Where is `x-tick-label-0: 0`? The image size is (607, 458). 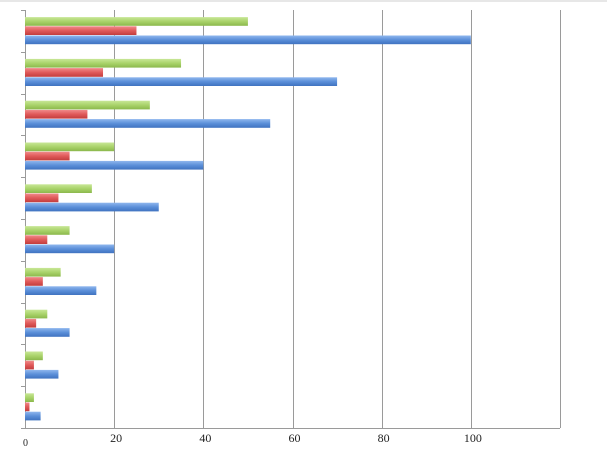
x-tick-label-0: 0 is located at coordinates (25, 443).